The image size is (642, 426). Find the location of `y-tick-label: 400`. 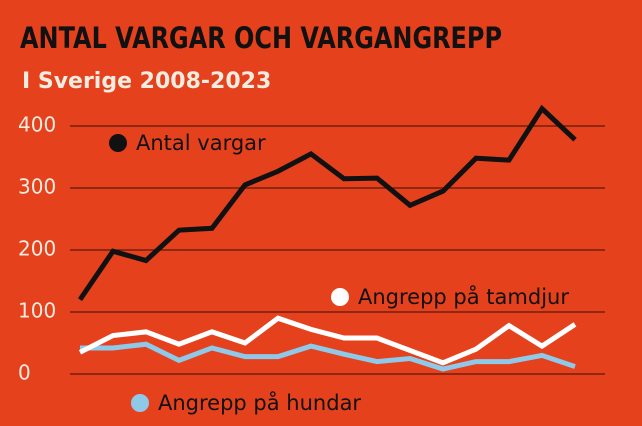

y-tick-label: 400 is located at coordinates (37, 125).